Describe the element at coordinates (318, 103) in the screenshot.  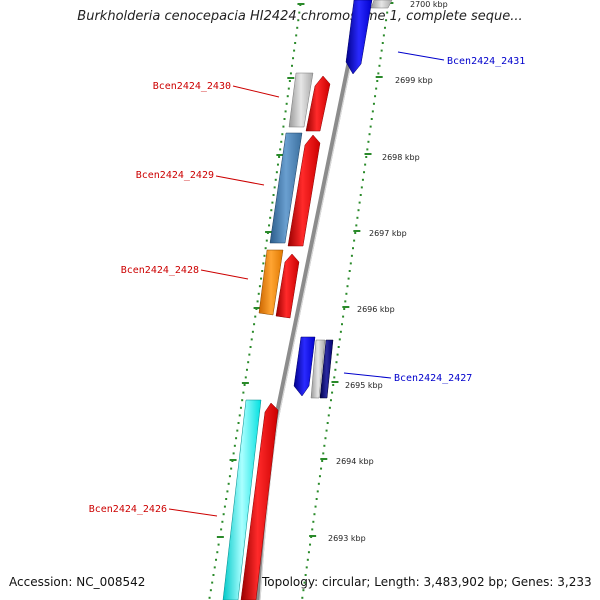
I see `cds-bcen2430-red` at that location.